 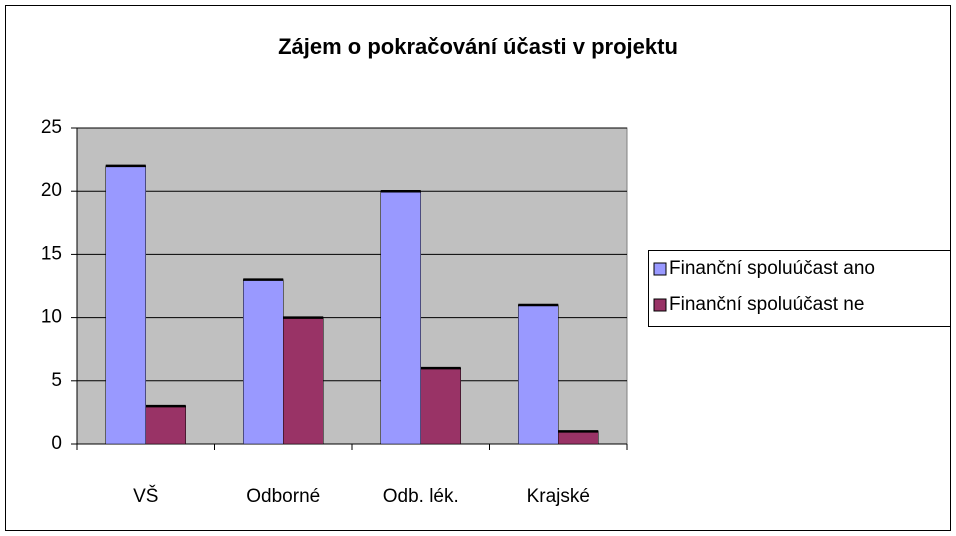 What do you see at coordinates (56, 380) in the screenshot?
I see `y-tick-label: 5` at bounding box center [56, 380].